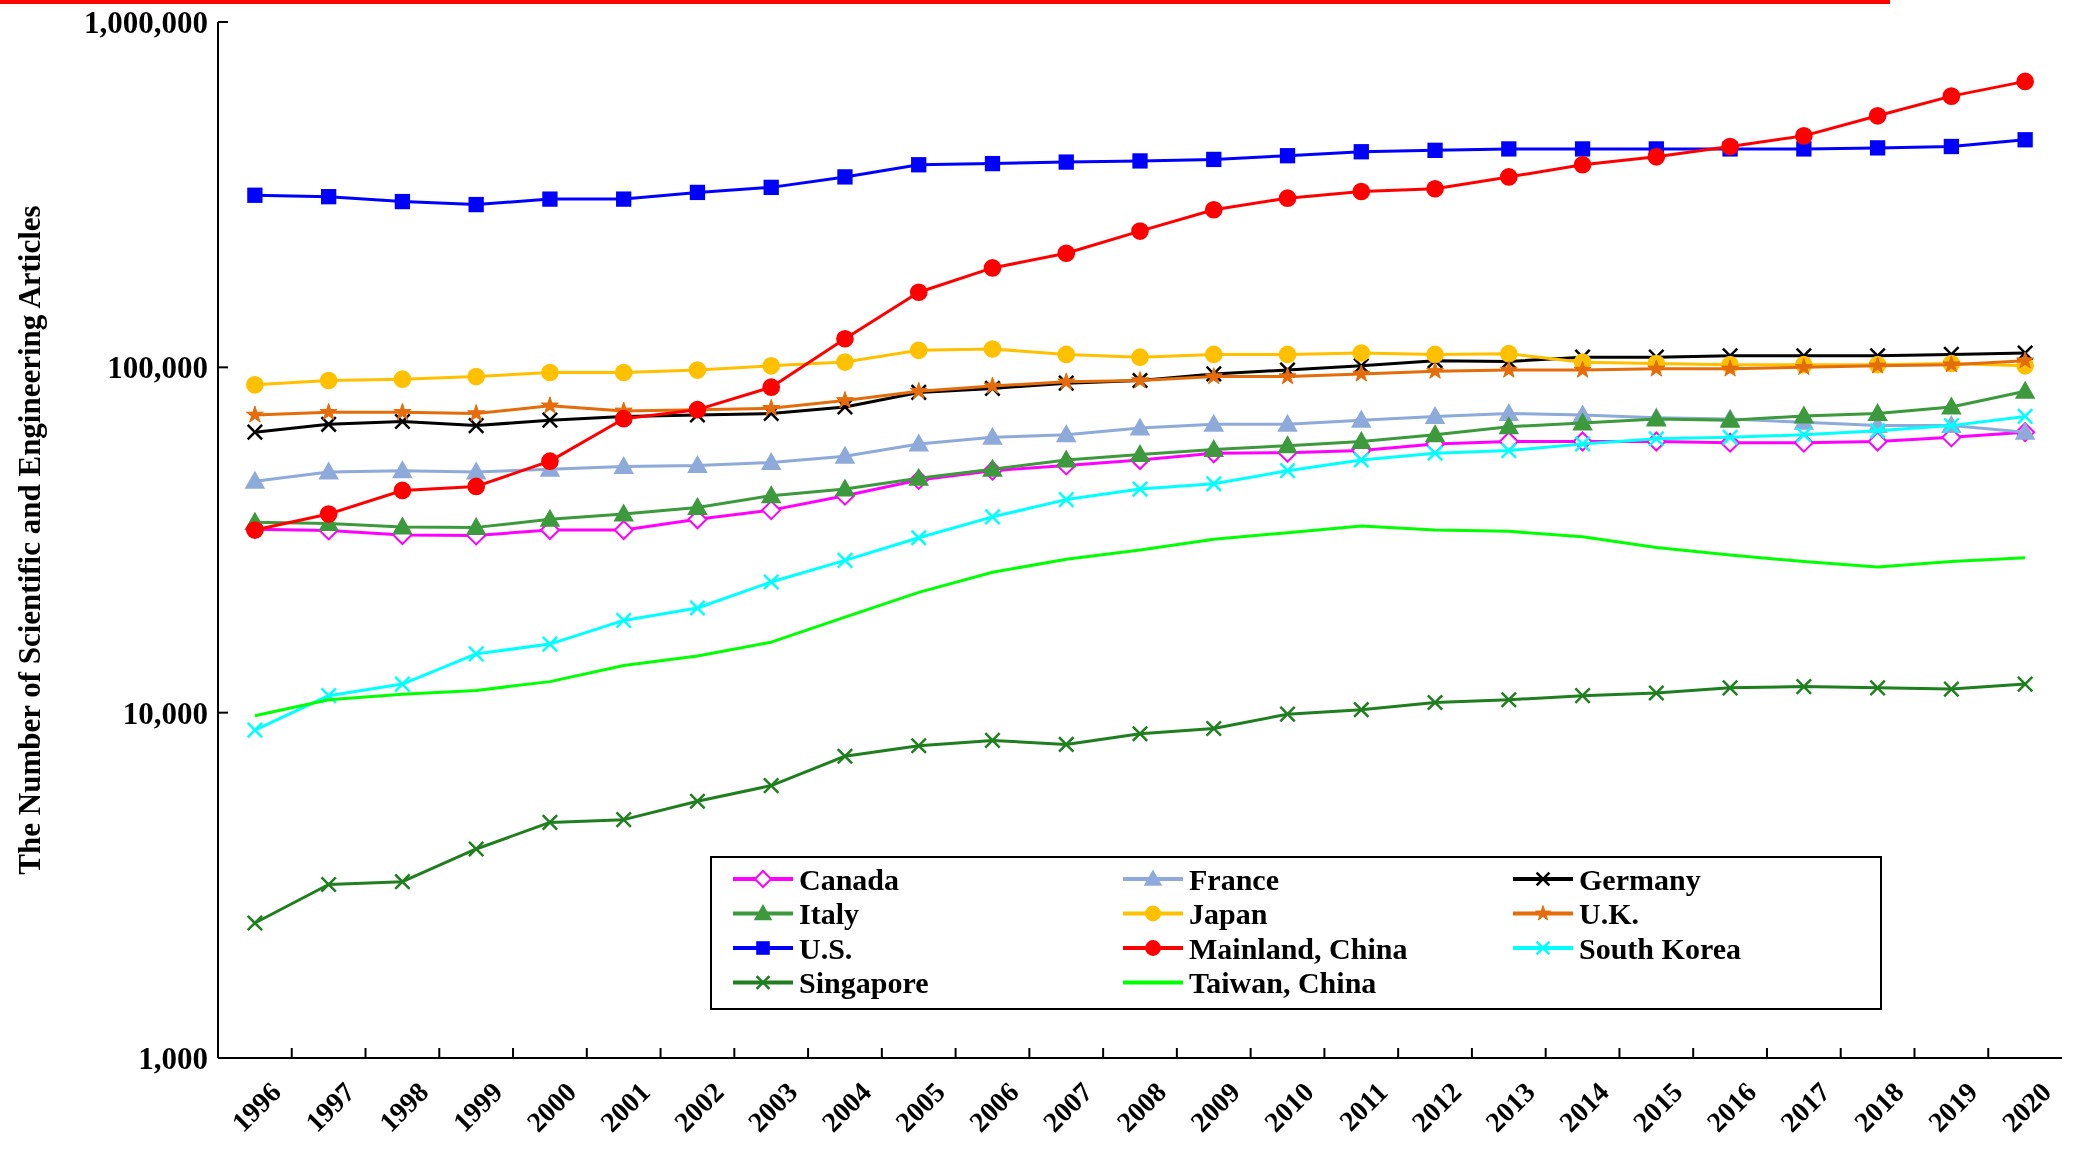 The height and width of the screenshot is (1156, 2073). What do you see at coordinates (849, 879) in the screenshot?
I see `legend-label: Canada` at bounding box center [849, 879].